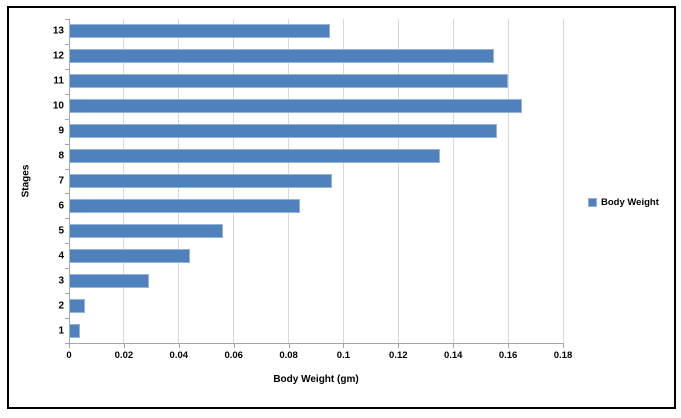  What do you see at coordinates (398, 355) in the screenshot?
I see `x-tick-label-0.12: 0.12` at bounding box center [398, 355].